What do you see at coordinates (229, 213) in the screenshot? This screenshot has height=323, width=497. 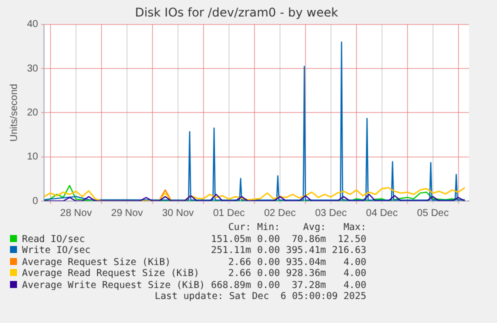 I see `x-tick-label: 01 Dec` at bounding box center [229, 213].